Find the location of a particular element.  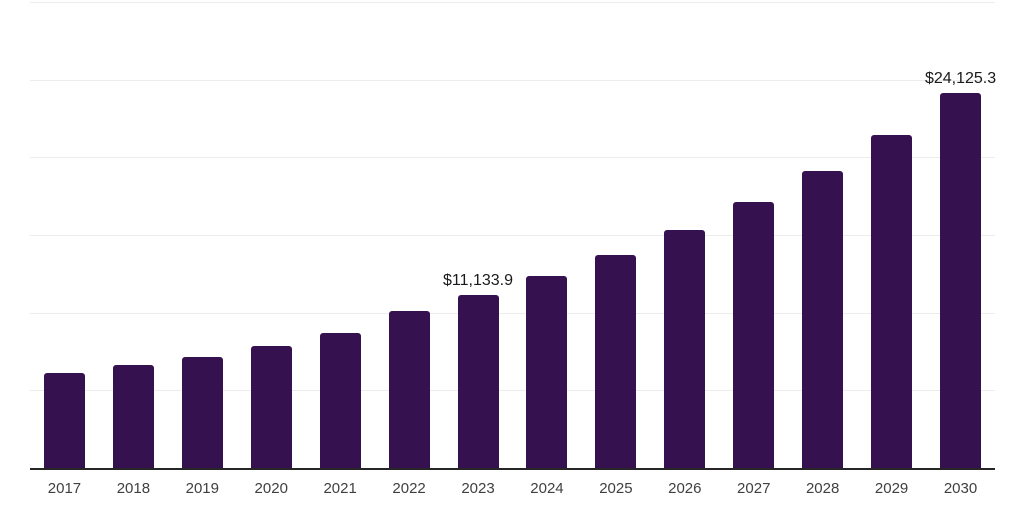

bar-2027 is located at coordinates (754, 335).